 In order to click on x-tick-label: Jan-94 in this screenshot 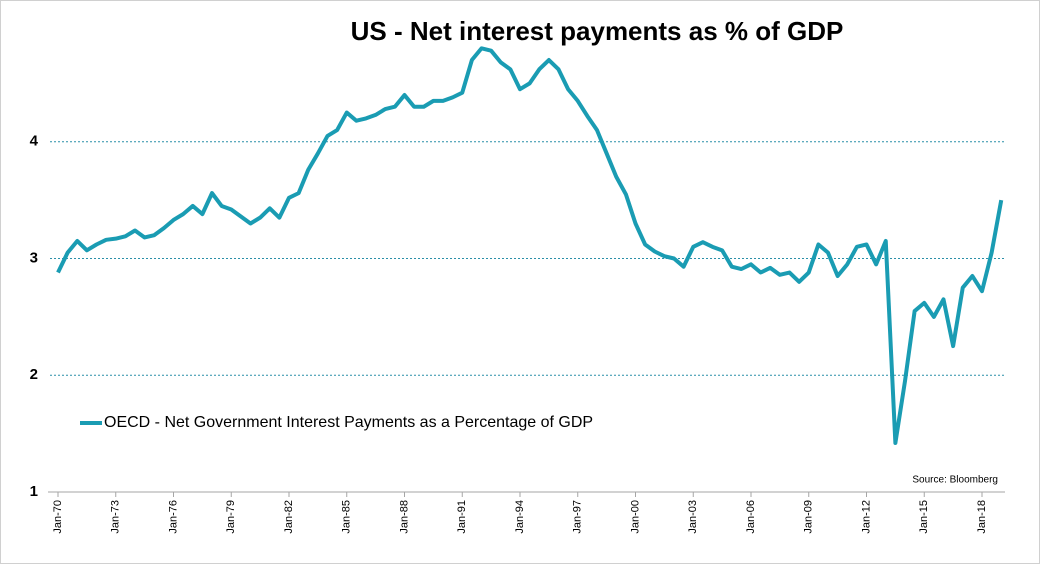, I will do `click(520, 517)`.